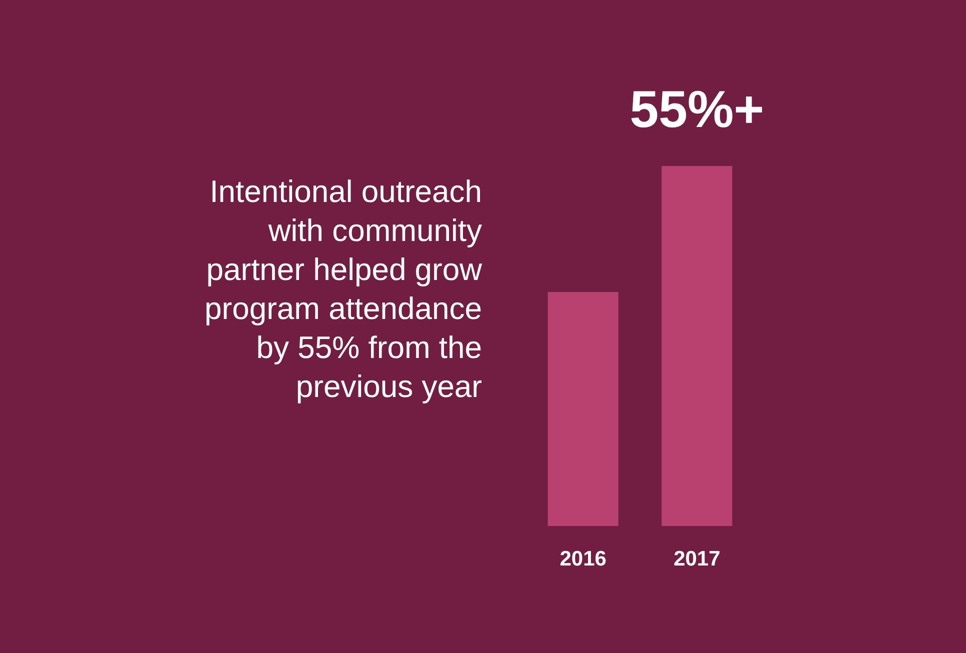 The width and height of the screenshot is (966, 653). Describe the element at coordinates (583, 559) in the screenshot. I see `x-tick-label: 2016` at that location.